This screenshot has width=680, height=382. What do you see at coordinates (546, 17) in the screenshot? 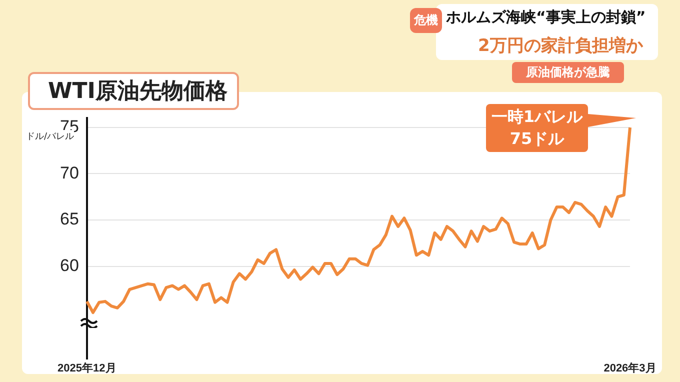
I see `text: ホルムズ海峡“事実上の封鎖”` at bounding box center [546, 17].